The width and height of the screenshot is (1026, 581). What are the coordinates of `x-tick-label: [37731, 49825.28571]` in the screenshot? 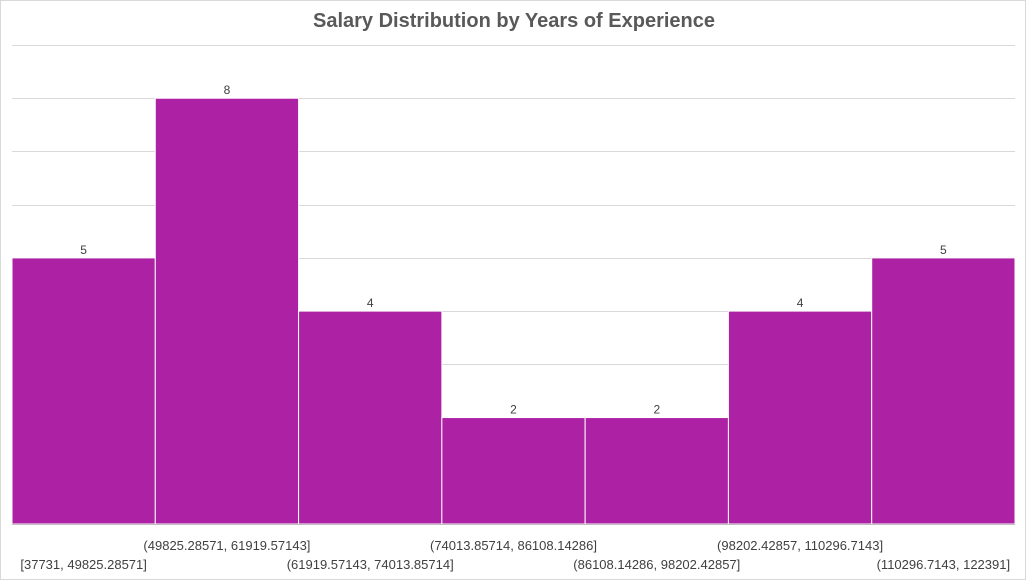 It's located at (83, 564).